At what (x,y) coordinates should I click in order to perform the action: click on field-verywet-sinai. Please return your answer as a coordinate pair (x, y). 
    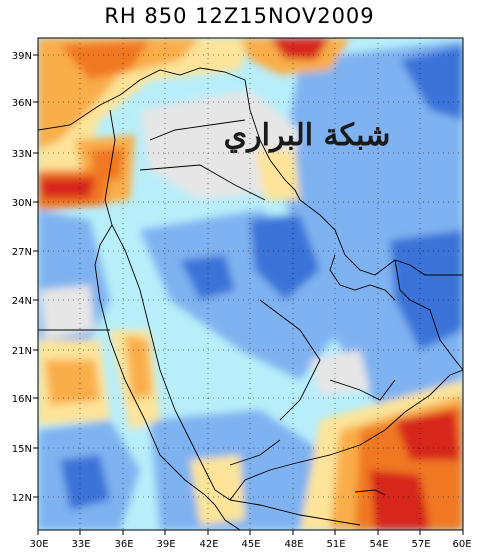
    Looking at the image, I should click on (67, 188).